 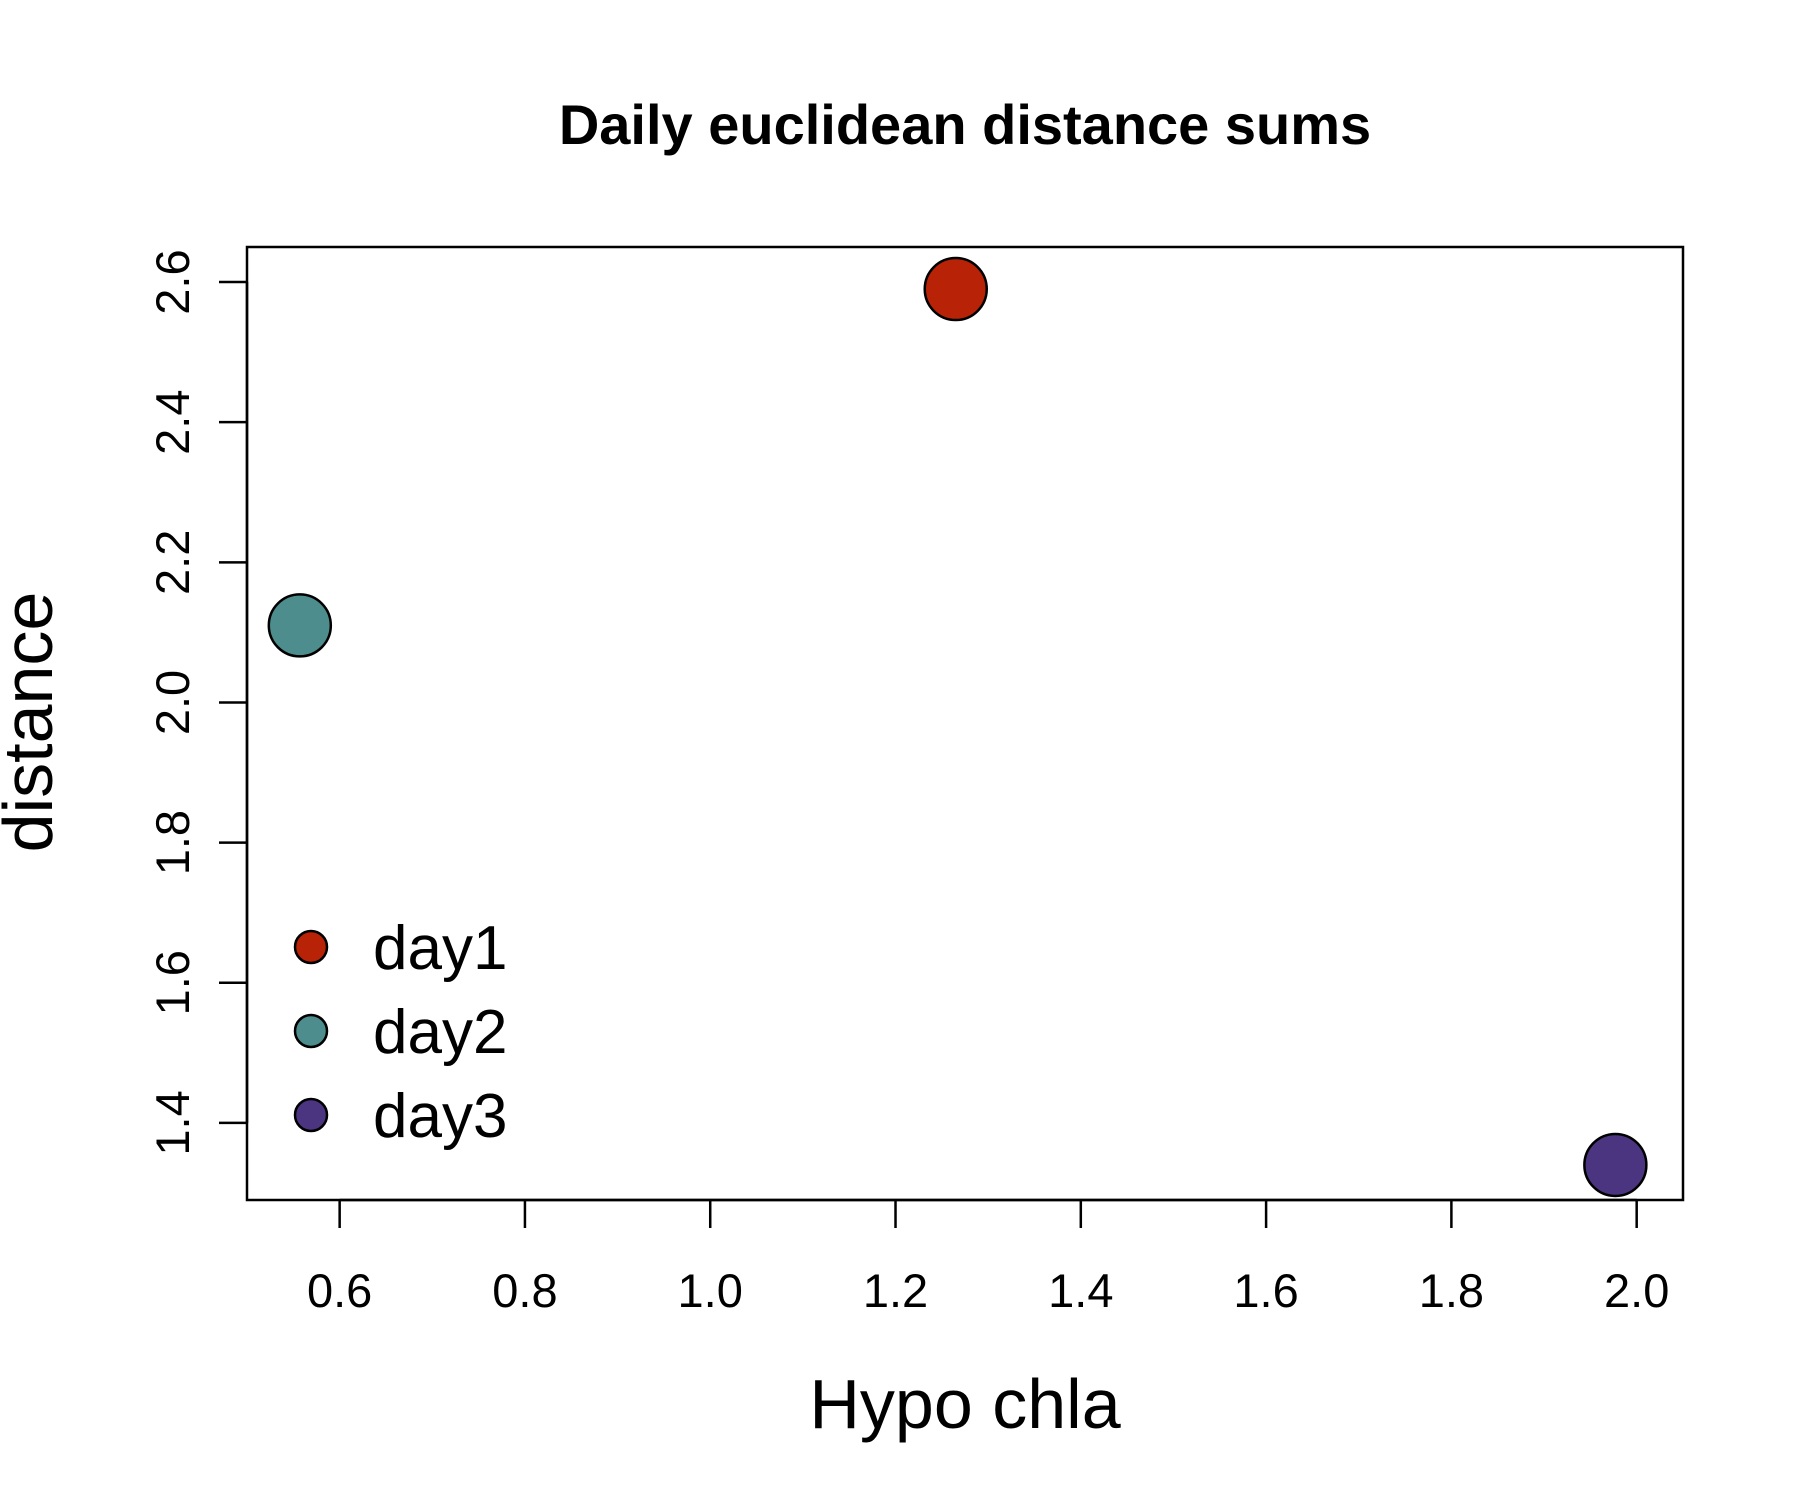 I want to click on legend: day1 day2 day3, so click(x=400, y=1032).